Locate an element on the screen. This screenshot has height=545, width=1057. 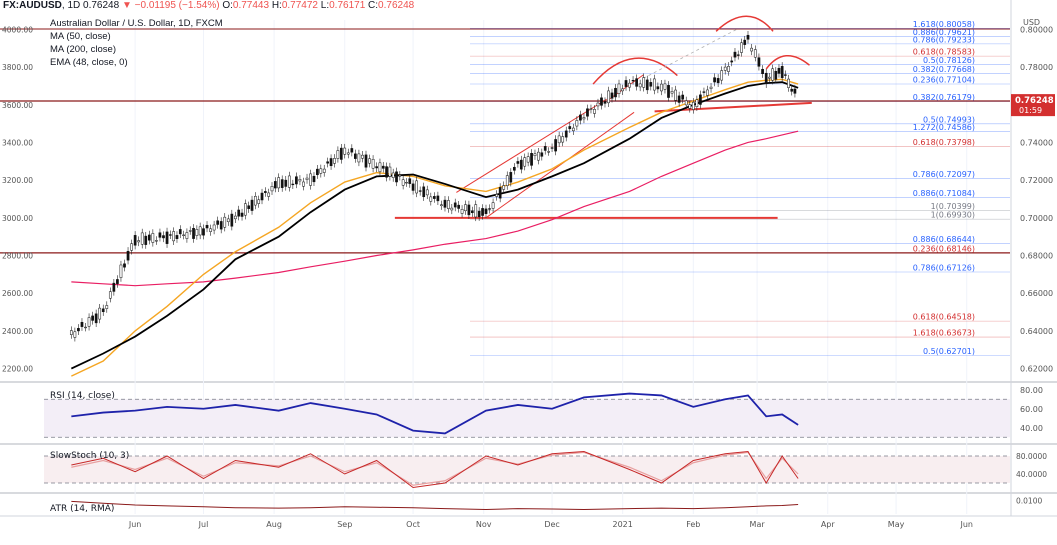
stoch-axis-label: 40.0000 is located at coordinates (1031, 474).